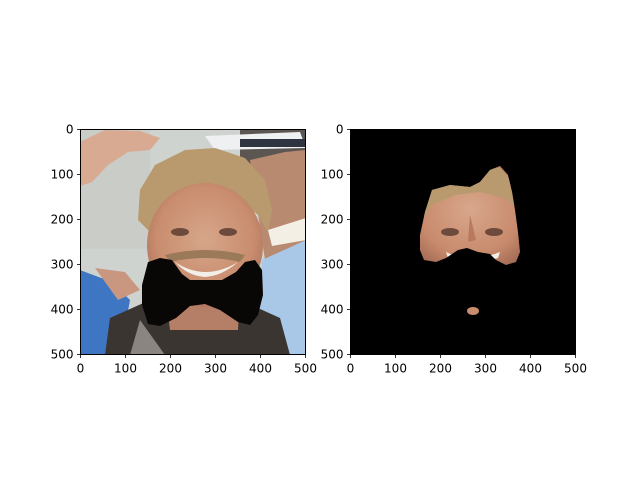 This screenshot has height=480, width=640. Describe the element at coordinates (351, 369) in the screenshot. I see `right-xtick-label-0: 0` at that location.